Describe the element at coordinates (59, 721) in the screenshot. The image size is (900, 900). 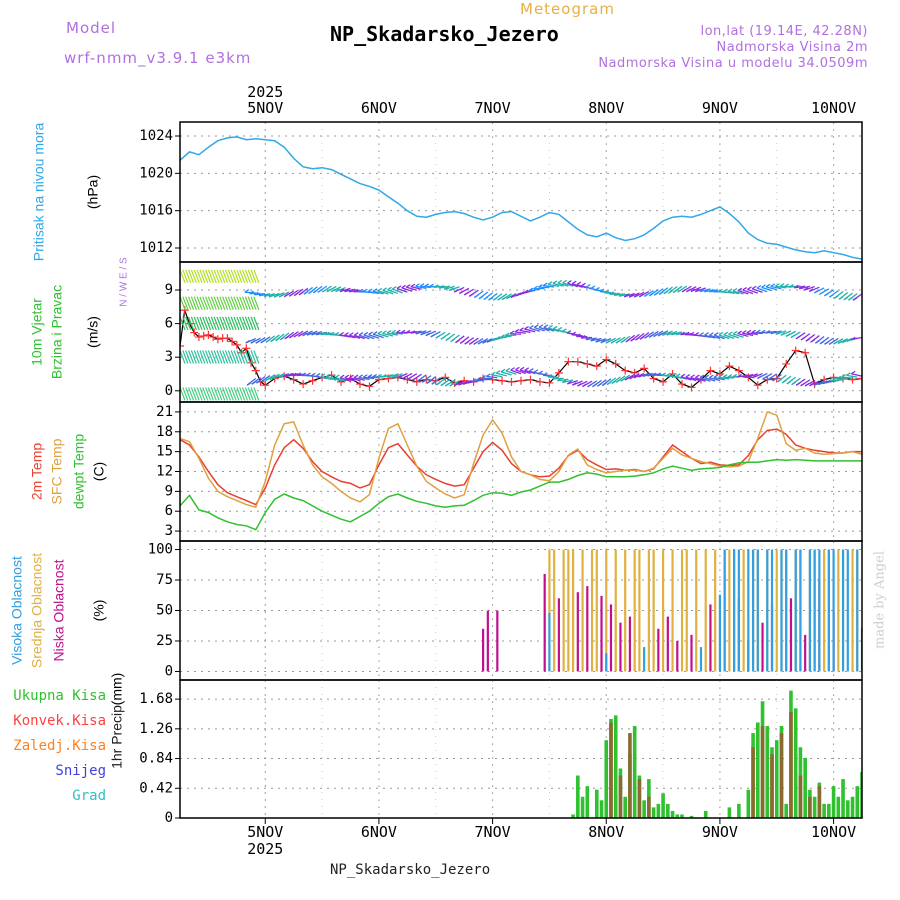
I see `precip-legend-item: Konvek.Kisa` at that location.